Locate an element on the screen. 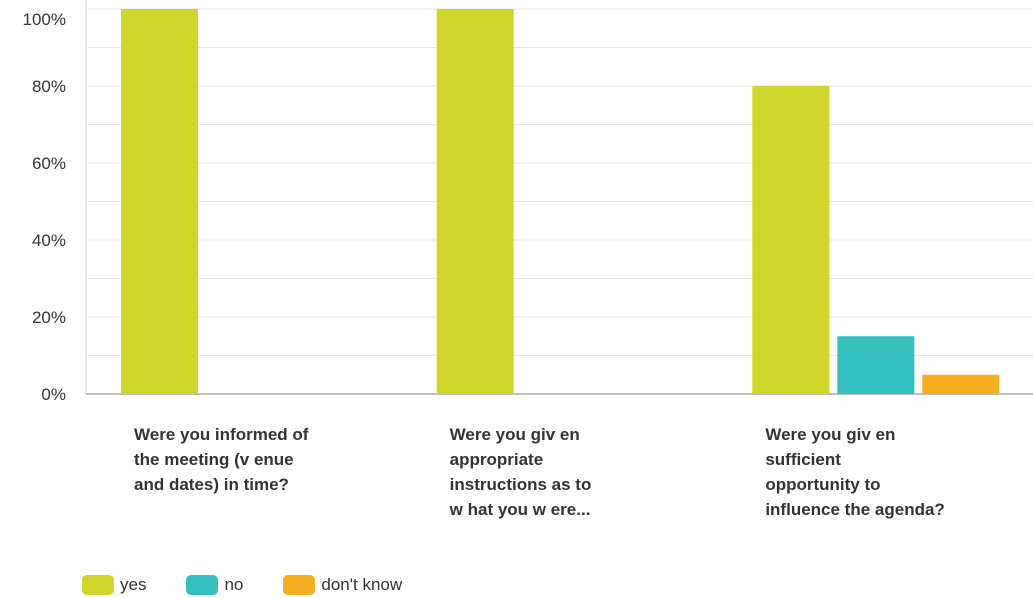  legend-swatch-yes is located at coordinates (98, 585).